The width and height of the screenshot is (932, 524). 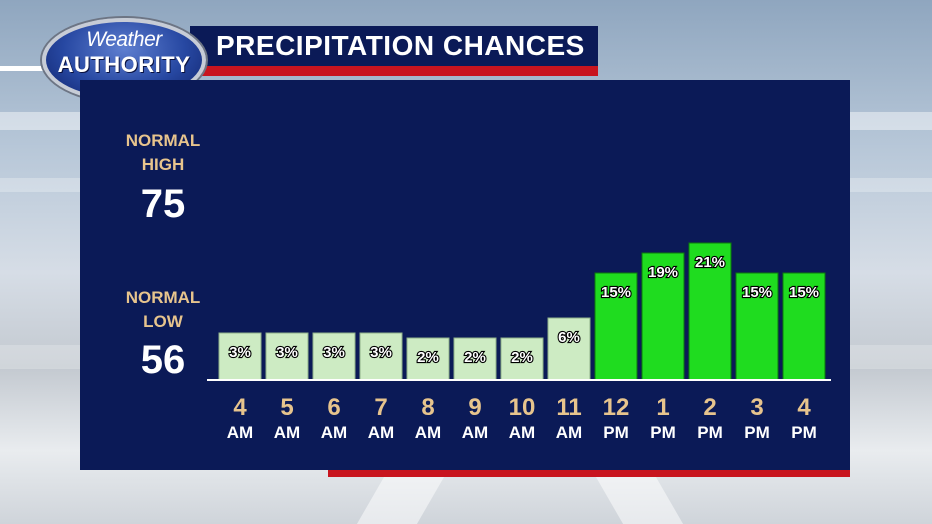 I want to click on x-tick-hour: 6, so click(x=333, y=407).